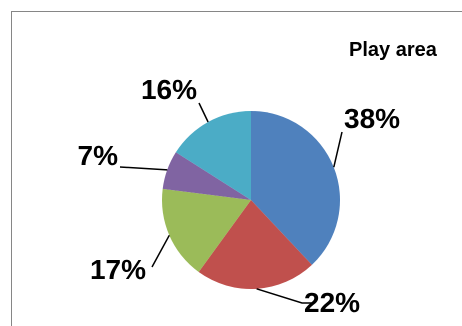 The height and width of the screenshot is (326, 462). What do you see at coordinates (393, 50) in the screenshot?
I see `chart-title: Play area` at bounding box center [393, 50].